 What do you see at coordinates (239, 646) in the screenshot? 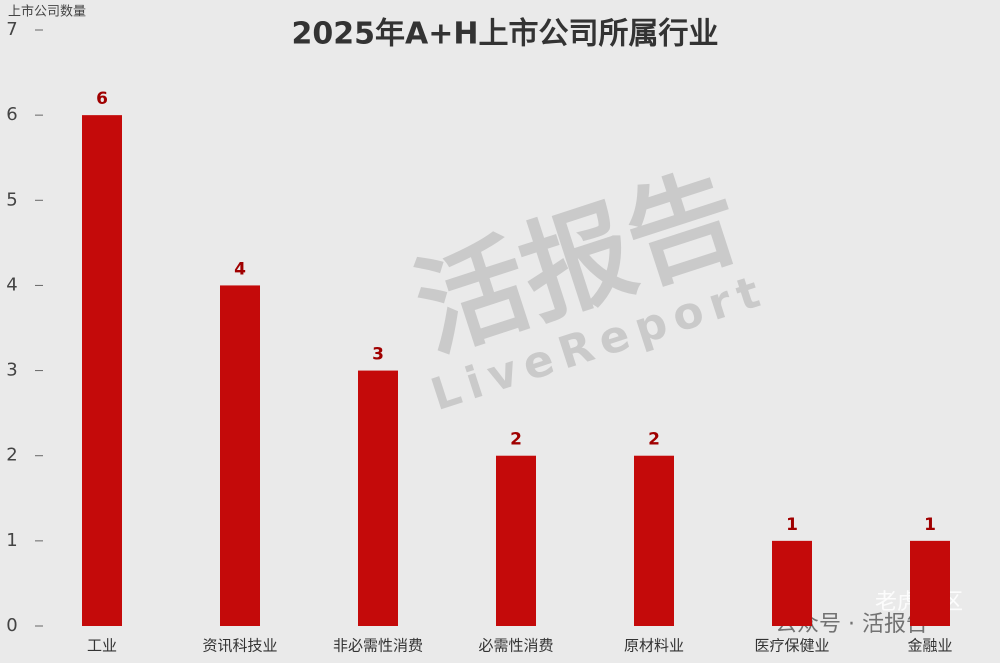
I see `x-tick-label: 资讯科技业` at bounding box center [239, 646].